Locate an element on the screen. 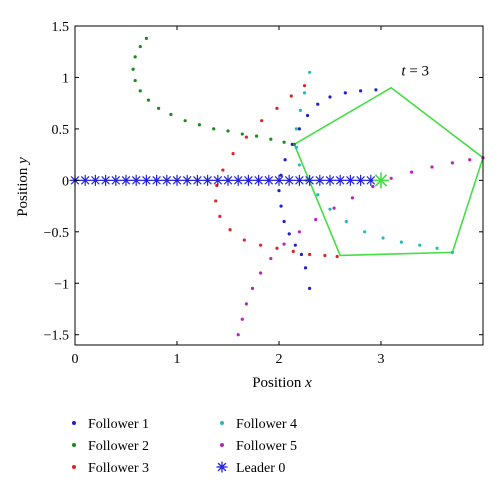 Image resolution: width=500 pixels, height=497 pixels. legend-item-follower-3: Follower 3 is located at coordinates (110, 468).